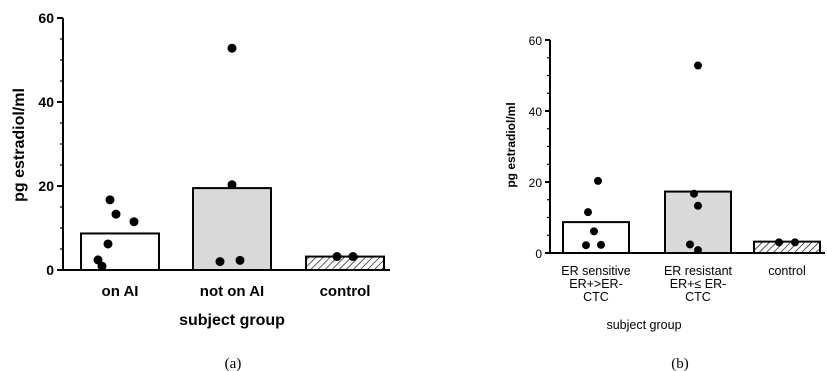  What do you see at coordinates (643, 325) in the screenshot?
I see `chart-b-xlabel: subject group` at bounding box center [643, 325].